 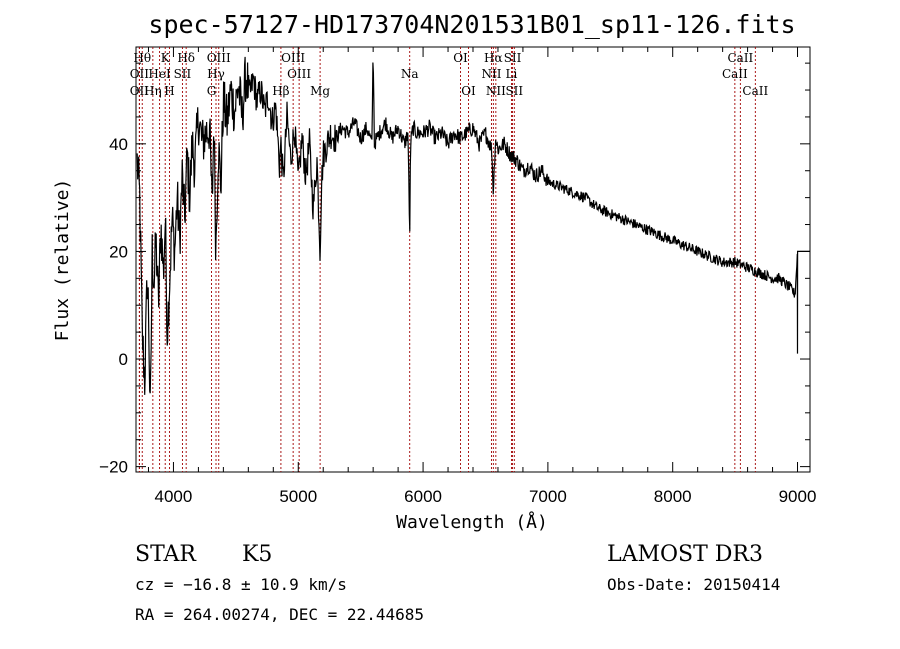 What do you see at coordinates (113, 467) in the screenshot?
I see `y-tick-label: −20` at bounding box center [113, 467].